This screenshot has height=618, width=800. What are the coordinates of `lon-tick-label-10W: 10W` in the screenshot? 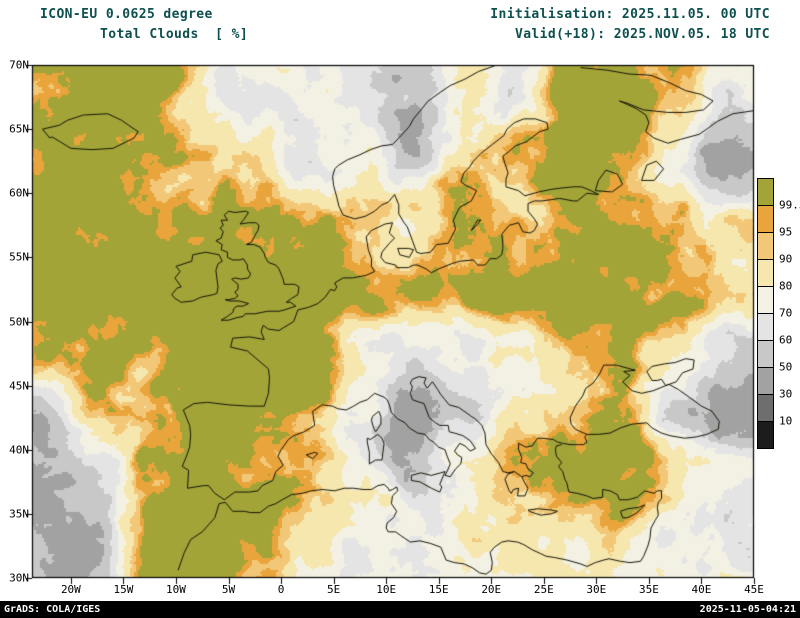 It's located at (176, 589).